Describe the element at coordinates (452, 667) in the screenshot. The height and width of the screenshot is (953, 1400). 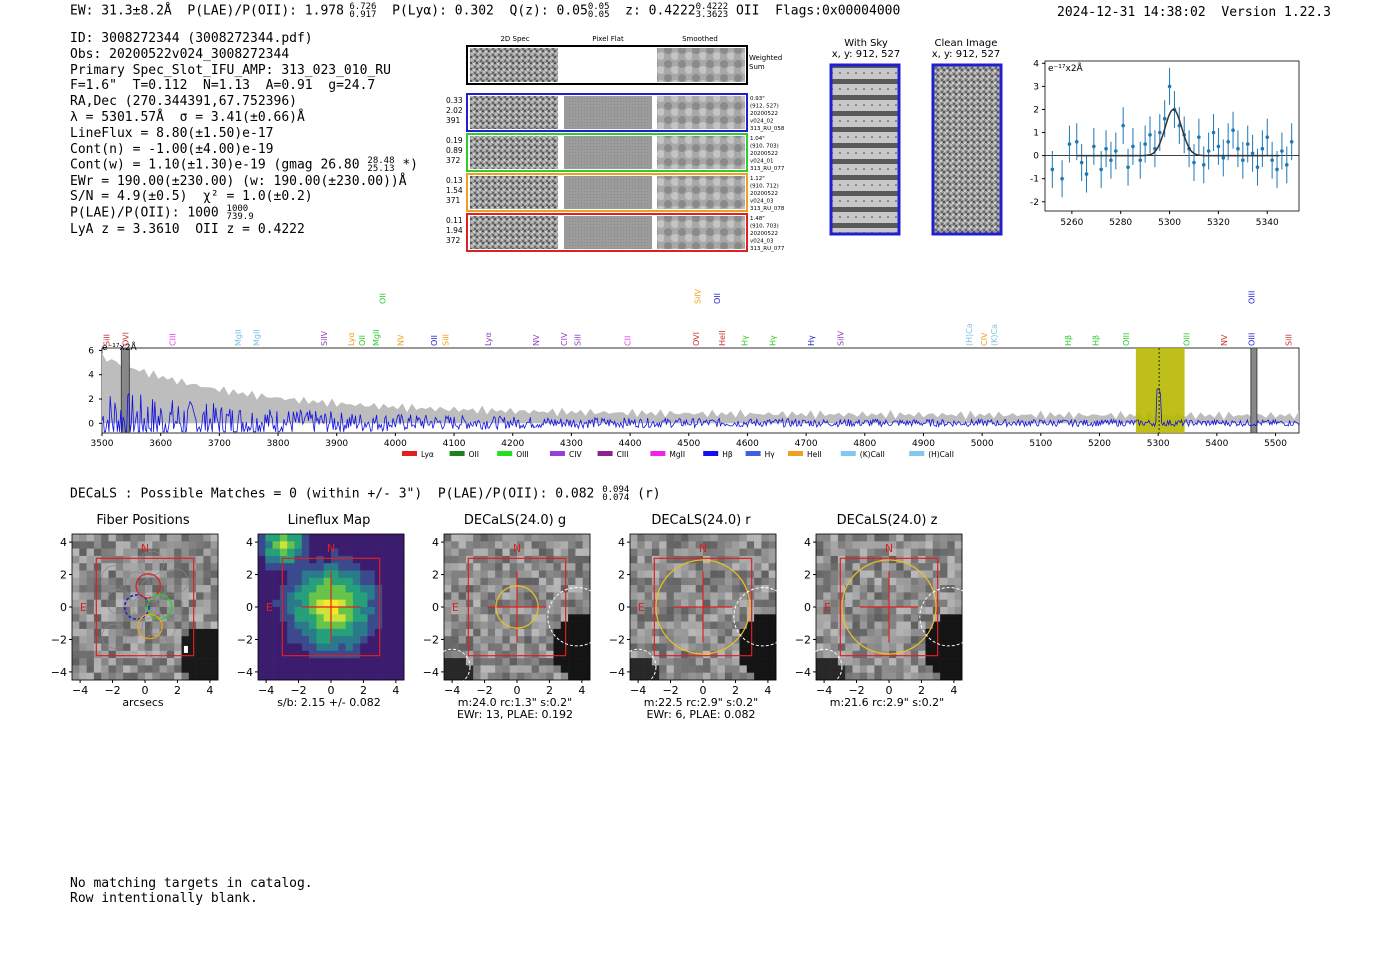
I see `neighbor-ellipse` at that location.